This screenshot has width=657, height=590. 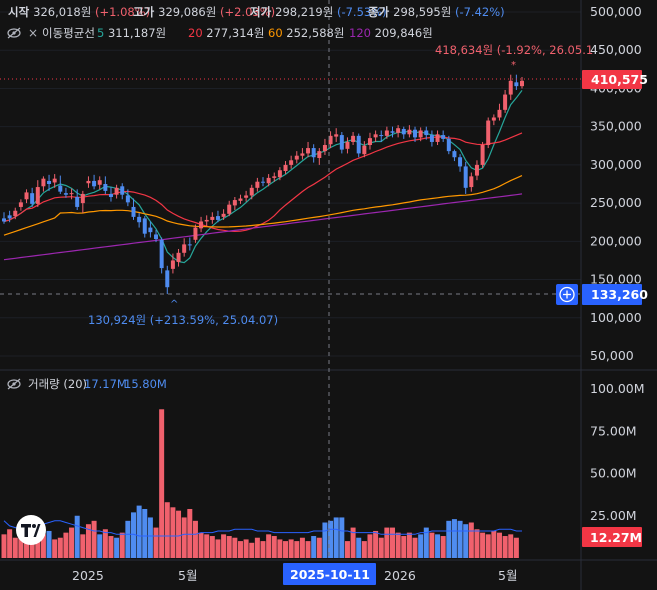 What do you see at coordinates (262, 528) in the screenshot?
I see `volume-ma-line` at bounding box center [262, 528].